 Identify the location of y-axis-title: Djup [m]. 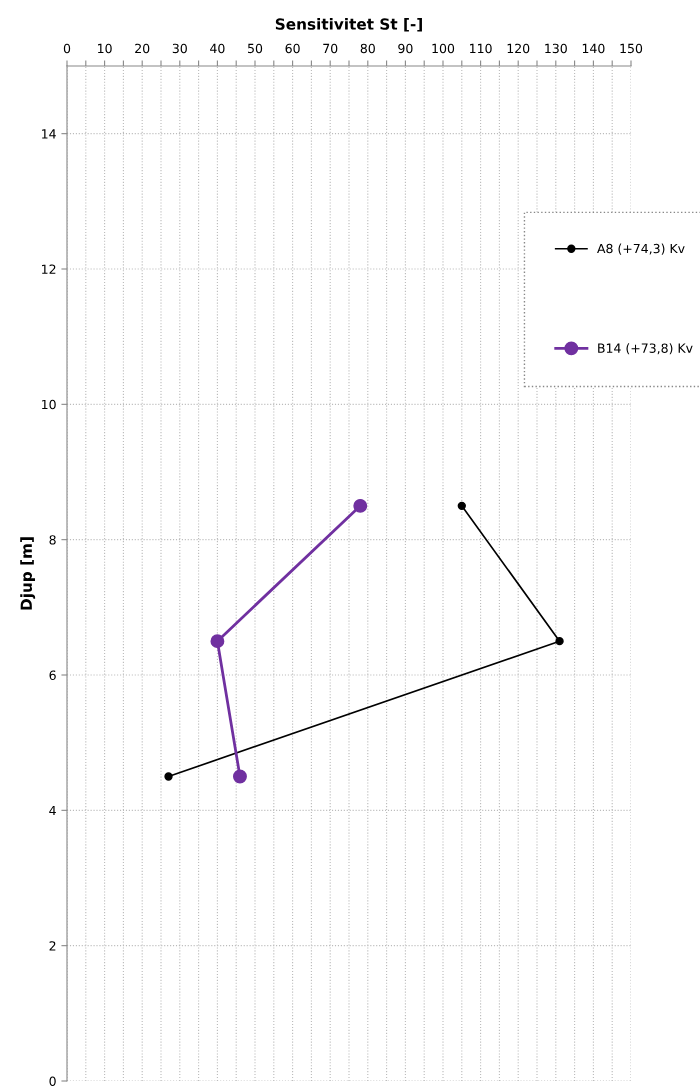
(28, 573).